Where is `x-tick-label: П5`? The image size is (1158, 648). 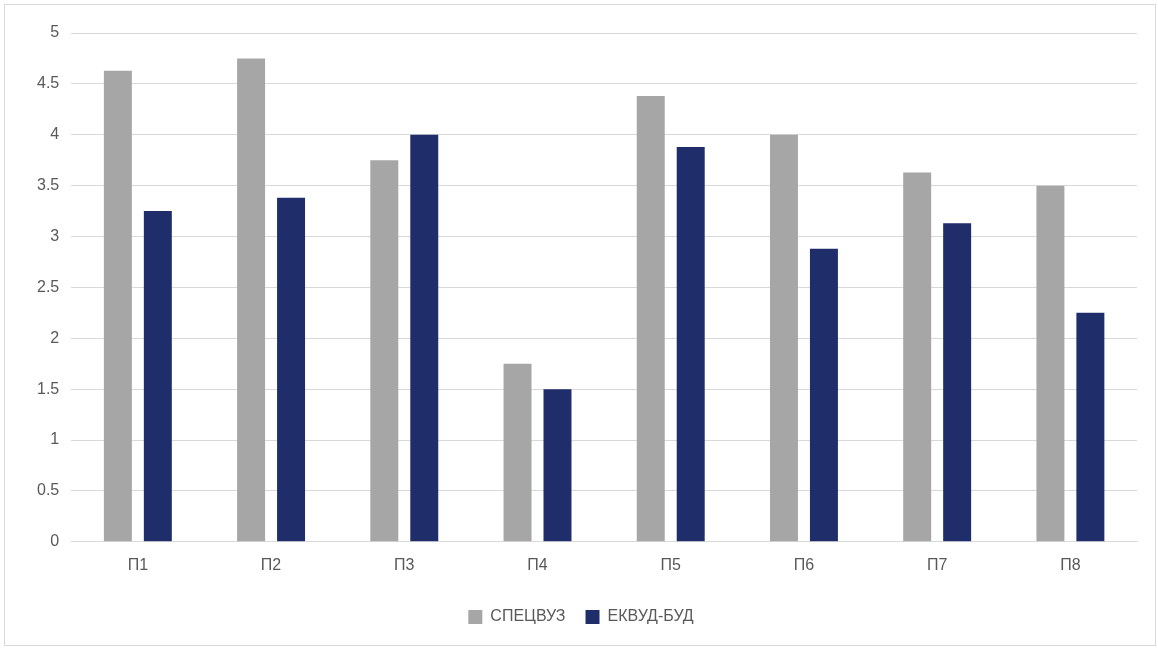 x-tick-label: П5 is located at coordinates (671, 564).